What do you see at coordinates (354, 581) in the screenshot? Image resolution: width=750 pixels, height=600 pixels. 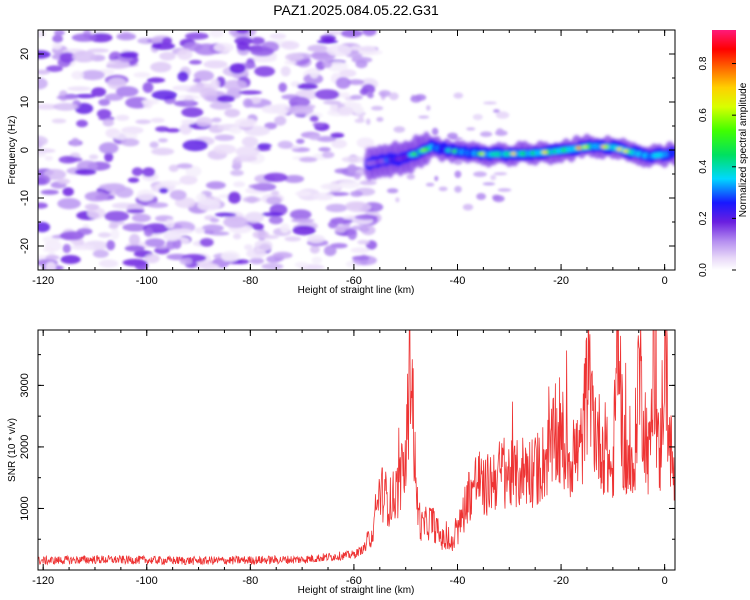 I see `x-tick-label: -60` at bounding box center [354, 581].